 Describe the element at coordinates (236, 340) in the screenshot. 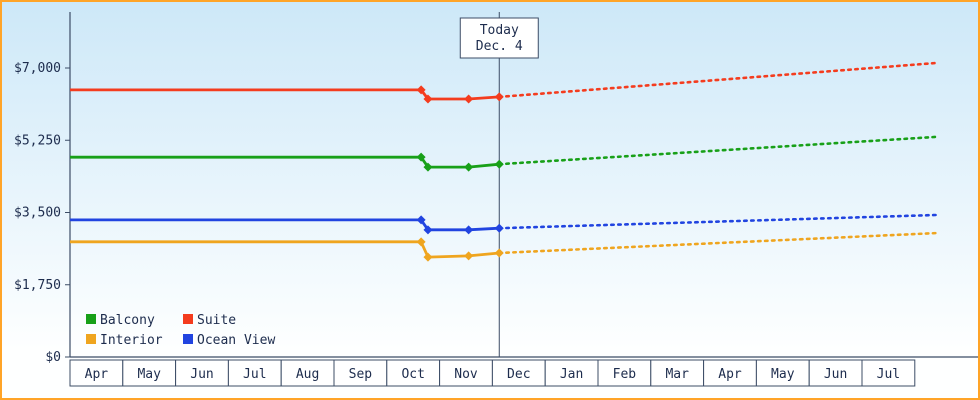

I see `legend-label-ocean-view: Ocean View` at that location.